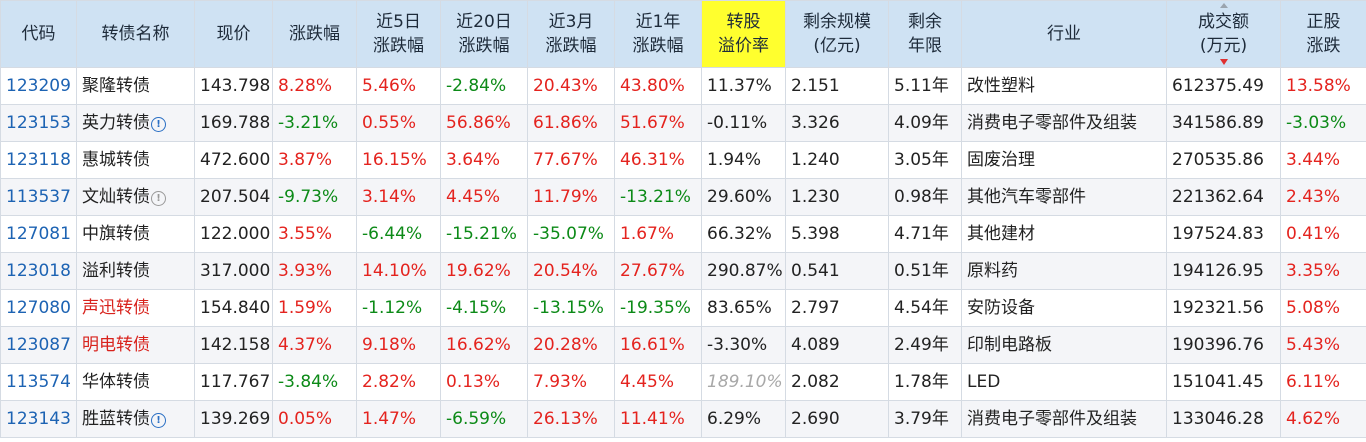 This screenshot has height=442, width=1366. I want to click on sort-ascending-icon, so click(1223, 5).